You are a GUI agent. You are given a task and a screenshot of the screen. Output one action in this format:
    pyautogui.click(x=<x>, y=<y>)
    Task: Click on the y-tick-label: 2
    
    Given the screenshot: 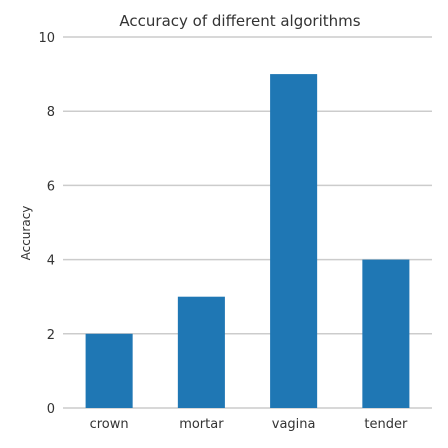 What is the action you would take?
    pyautogui.click(x=51, y=335)
    